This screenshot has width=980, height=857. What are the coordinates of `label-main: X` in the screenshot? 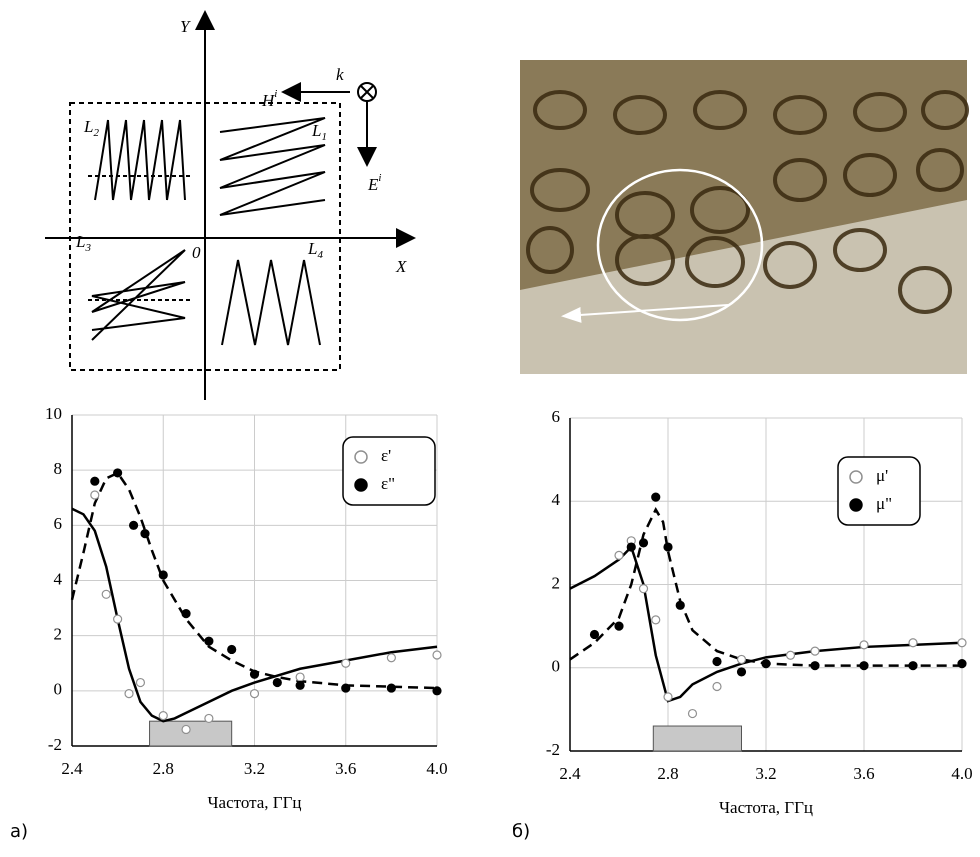 It's located at (401, 266).